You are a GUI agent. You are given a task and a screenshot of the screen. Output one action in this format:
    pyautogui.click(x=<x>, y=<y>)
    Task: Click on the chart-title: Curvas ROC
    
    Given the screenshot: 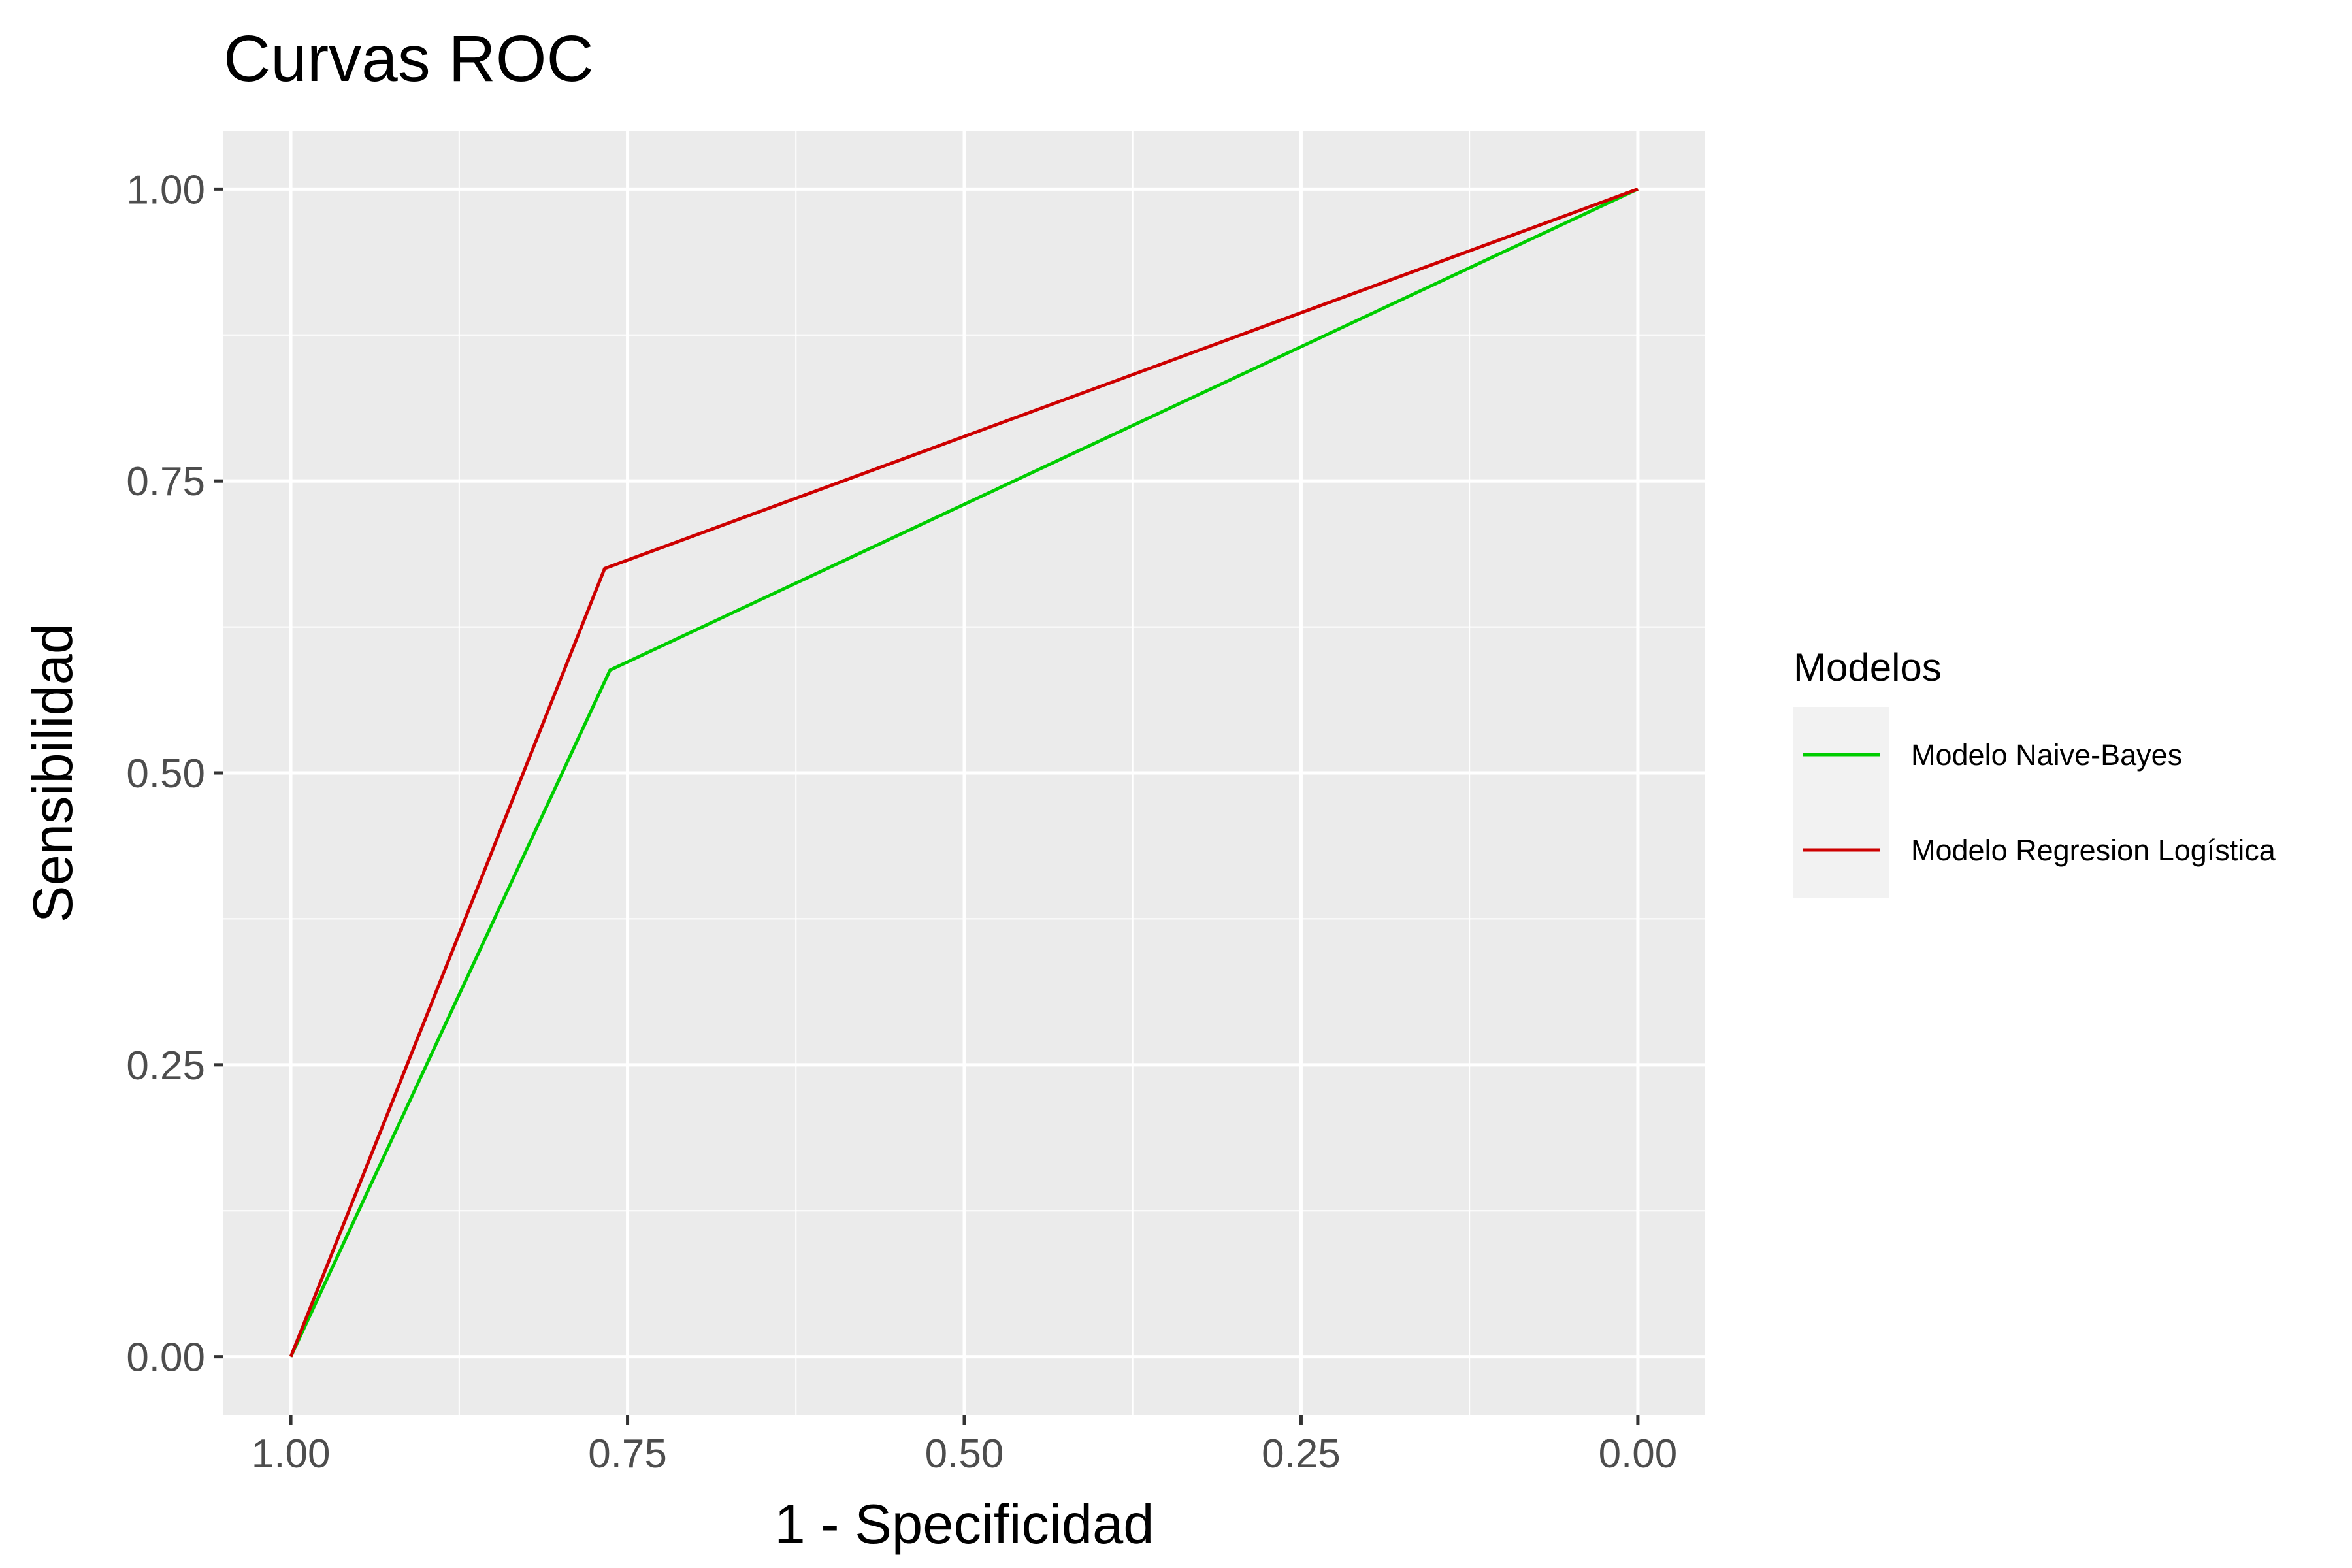 What is the action you would take?
    pyautogui.click(x=408, y=58)
    